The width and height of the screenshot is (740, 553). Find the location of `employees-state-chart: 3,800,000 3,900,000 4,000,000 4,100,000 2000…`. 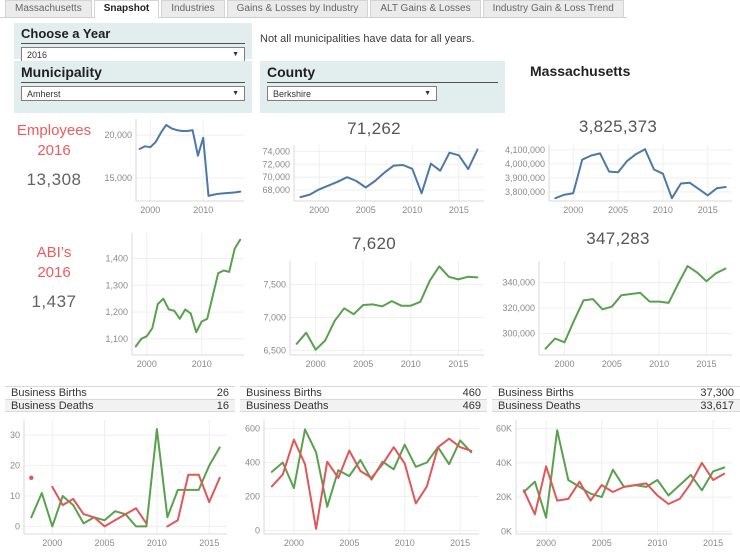

employees-state-chart: 3,800,000 3,900,000 4,000,000 4,100,000 2000… is located at coordinates (618, 179).